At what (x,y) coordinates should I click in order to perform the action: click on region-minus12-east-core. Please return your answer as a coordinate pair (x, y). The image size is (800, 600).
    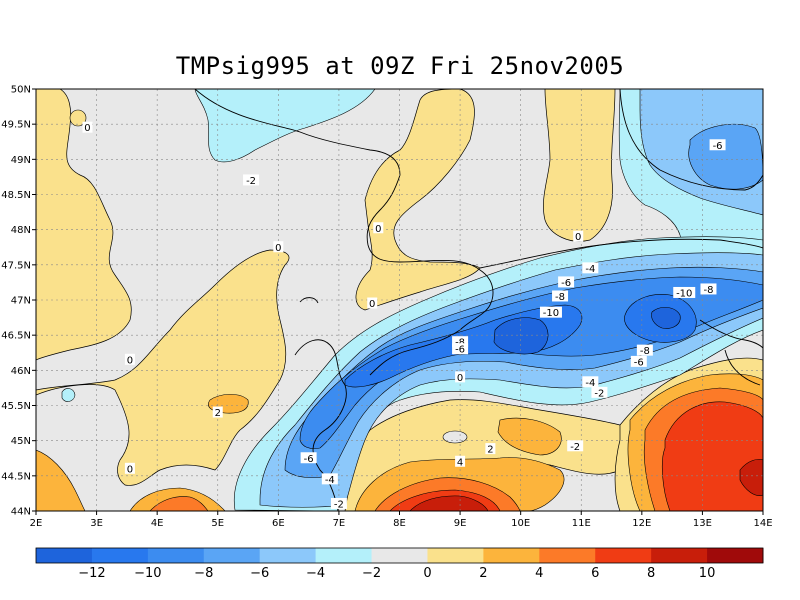
    Looking at the image, I should click on (666, 318).